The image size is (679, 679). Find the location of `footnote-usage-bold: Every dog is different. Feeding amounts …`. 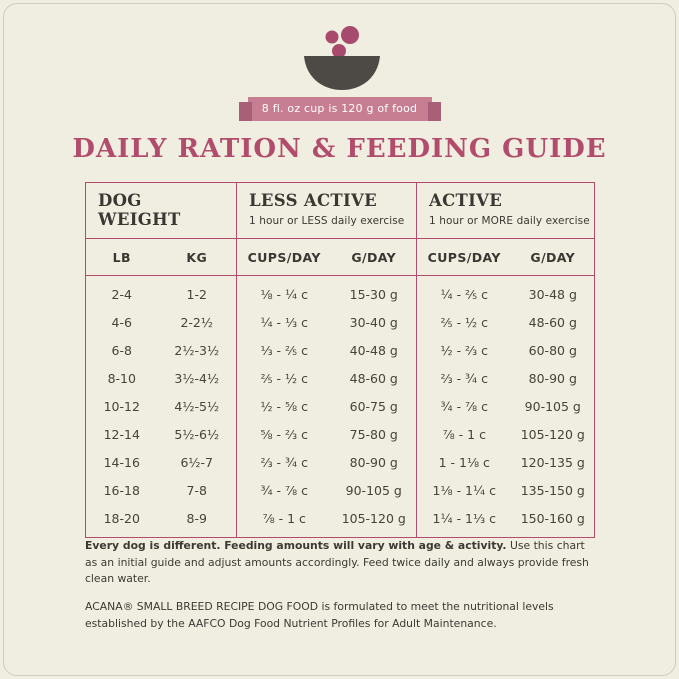

footnote-usage-bold: Every dog is different. Feeding amounts … is located at coordinates (296, 545).